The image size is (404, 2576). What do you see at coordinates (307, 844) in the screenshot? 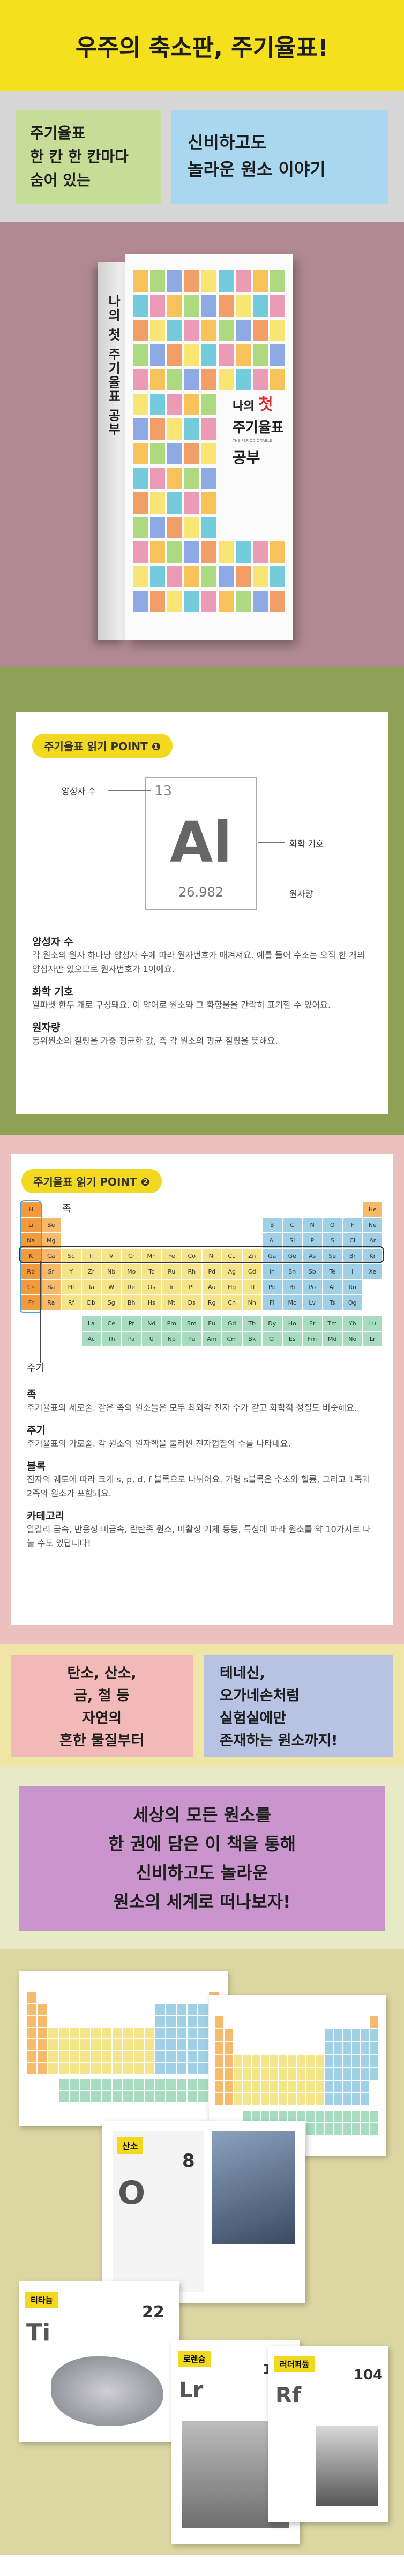
I see `label-symbol: 화학 기호` at bounding box center [307, 844].